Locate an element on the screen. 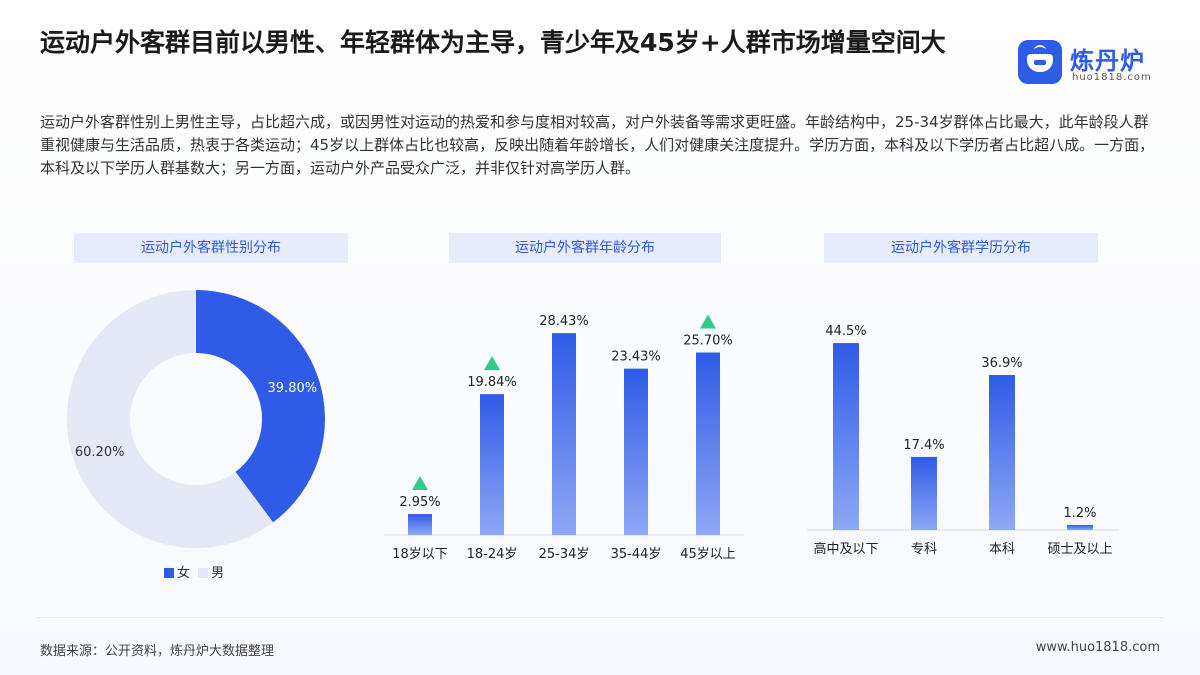 The height and width of the screenshot is (675, 1200). tick-label-3: 35-44岁 is located at coordinates (636, 554).